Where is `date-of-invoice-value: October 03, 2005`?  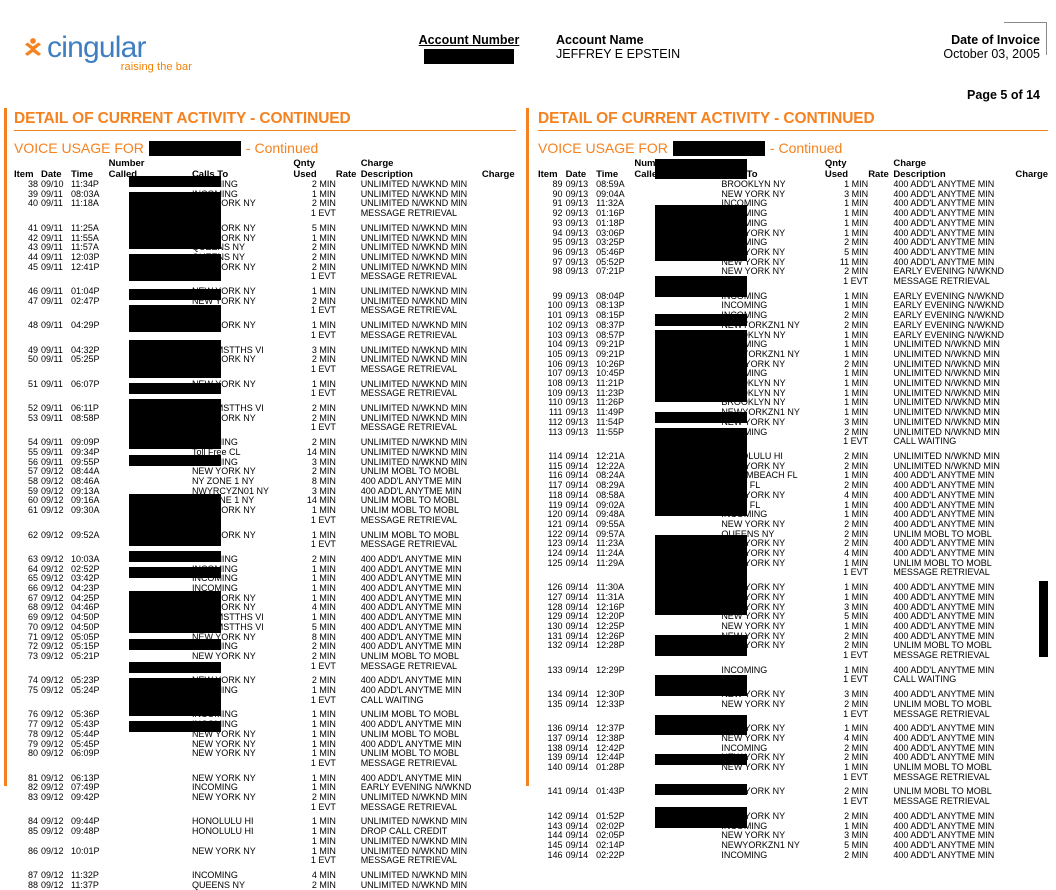
date-of-invoice-value: October 03, 2005 is located at coordinates (991, 54).